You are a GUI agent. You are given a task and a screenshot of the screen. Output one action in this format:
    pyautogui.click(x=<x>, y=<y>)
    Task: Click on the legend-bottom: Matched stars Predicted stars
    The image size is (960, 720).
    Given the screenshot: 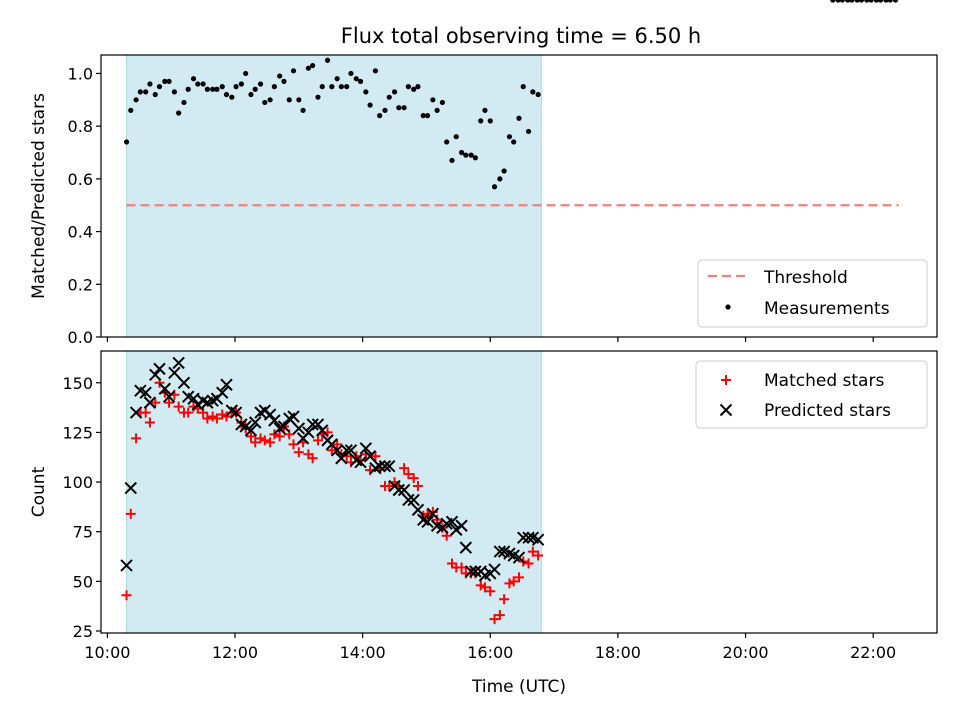 What is the action you would take?
    pyautogui.click(x=811, y=394)
    